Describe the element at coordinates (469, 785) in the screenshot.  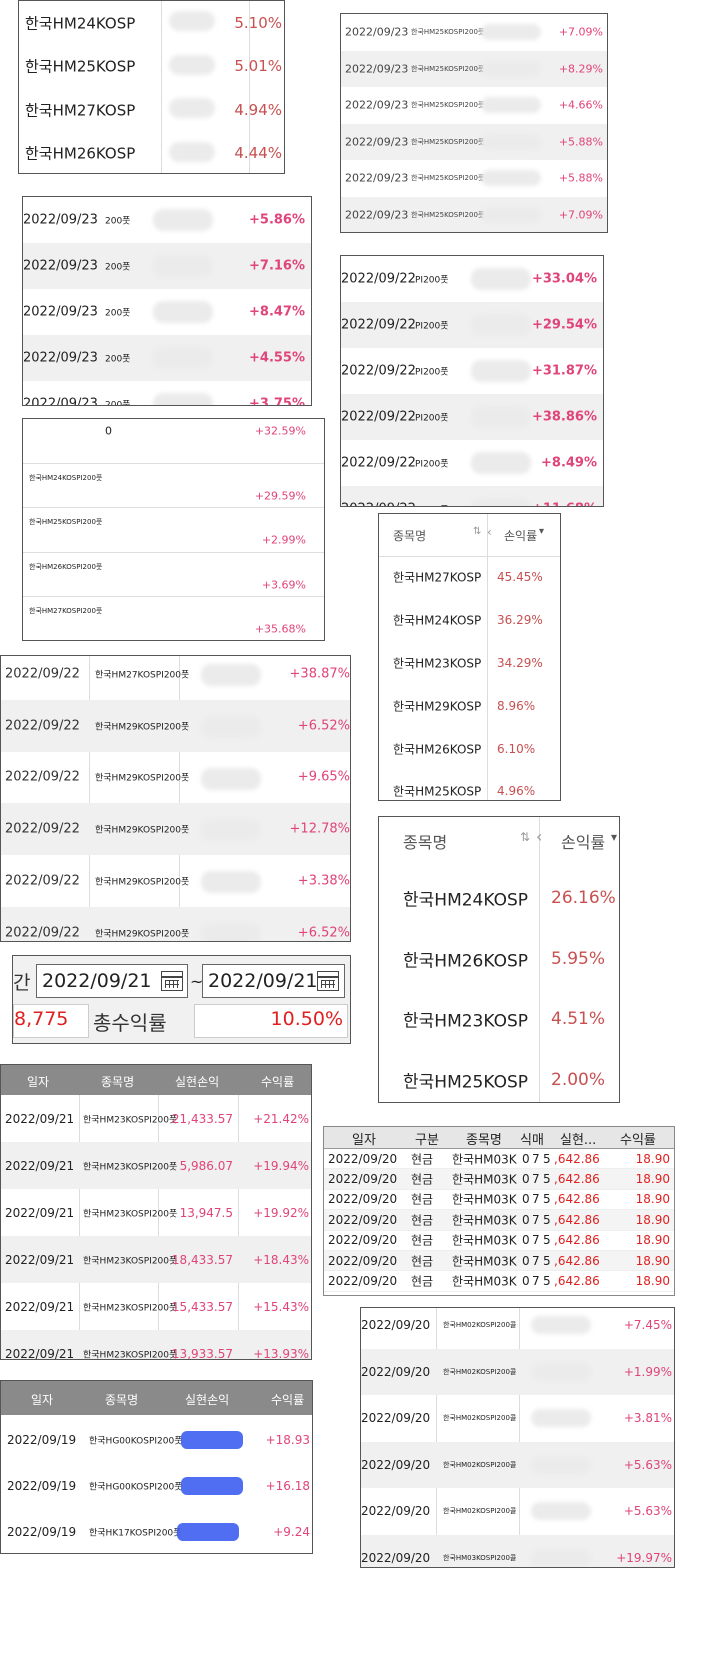
I see `table-row: 한국HM25KOSP 4.96%` at that location.